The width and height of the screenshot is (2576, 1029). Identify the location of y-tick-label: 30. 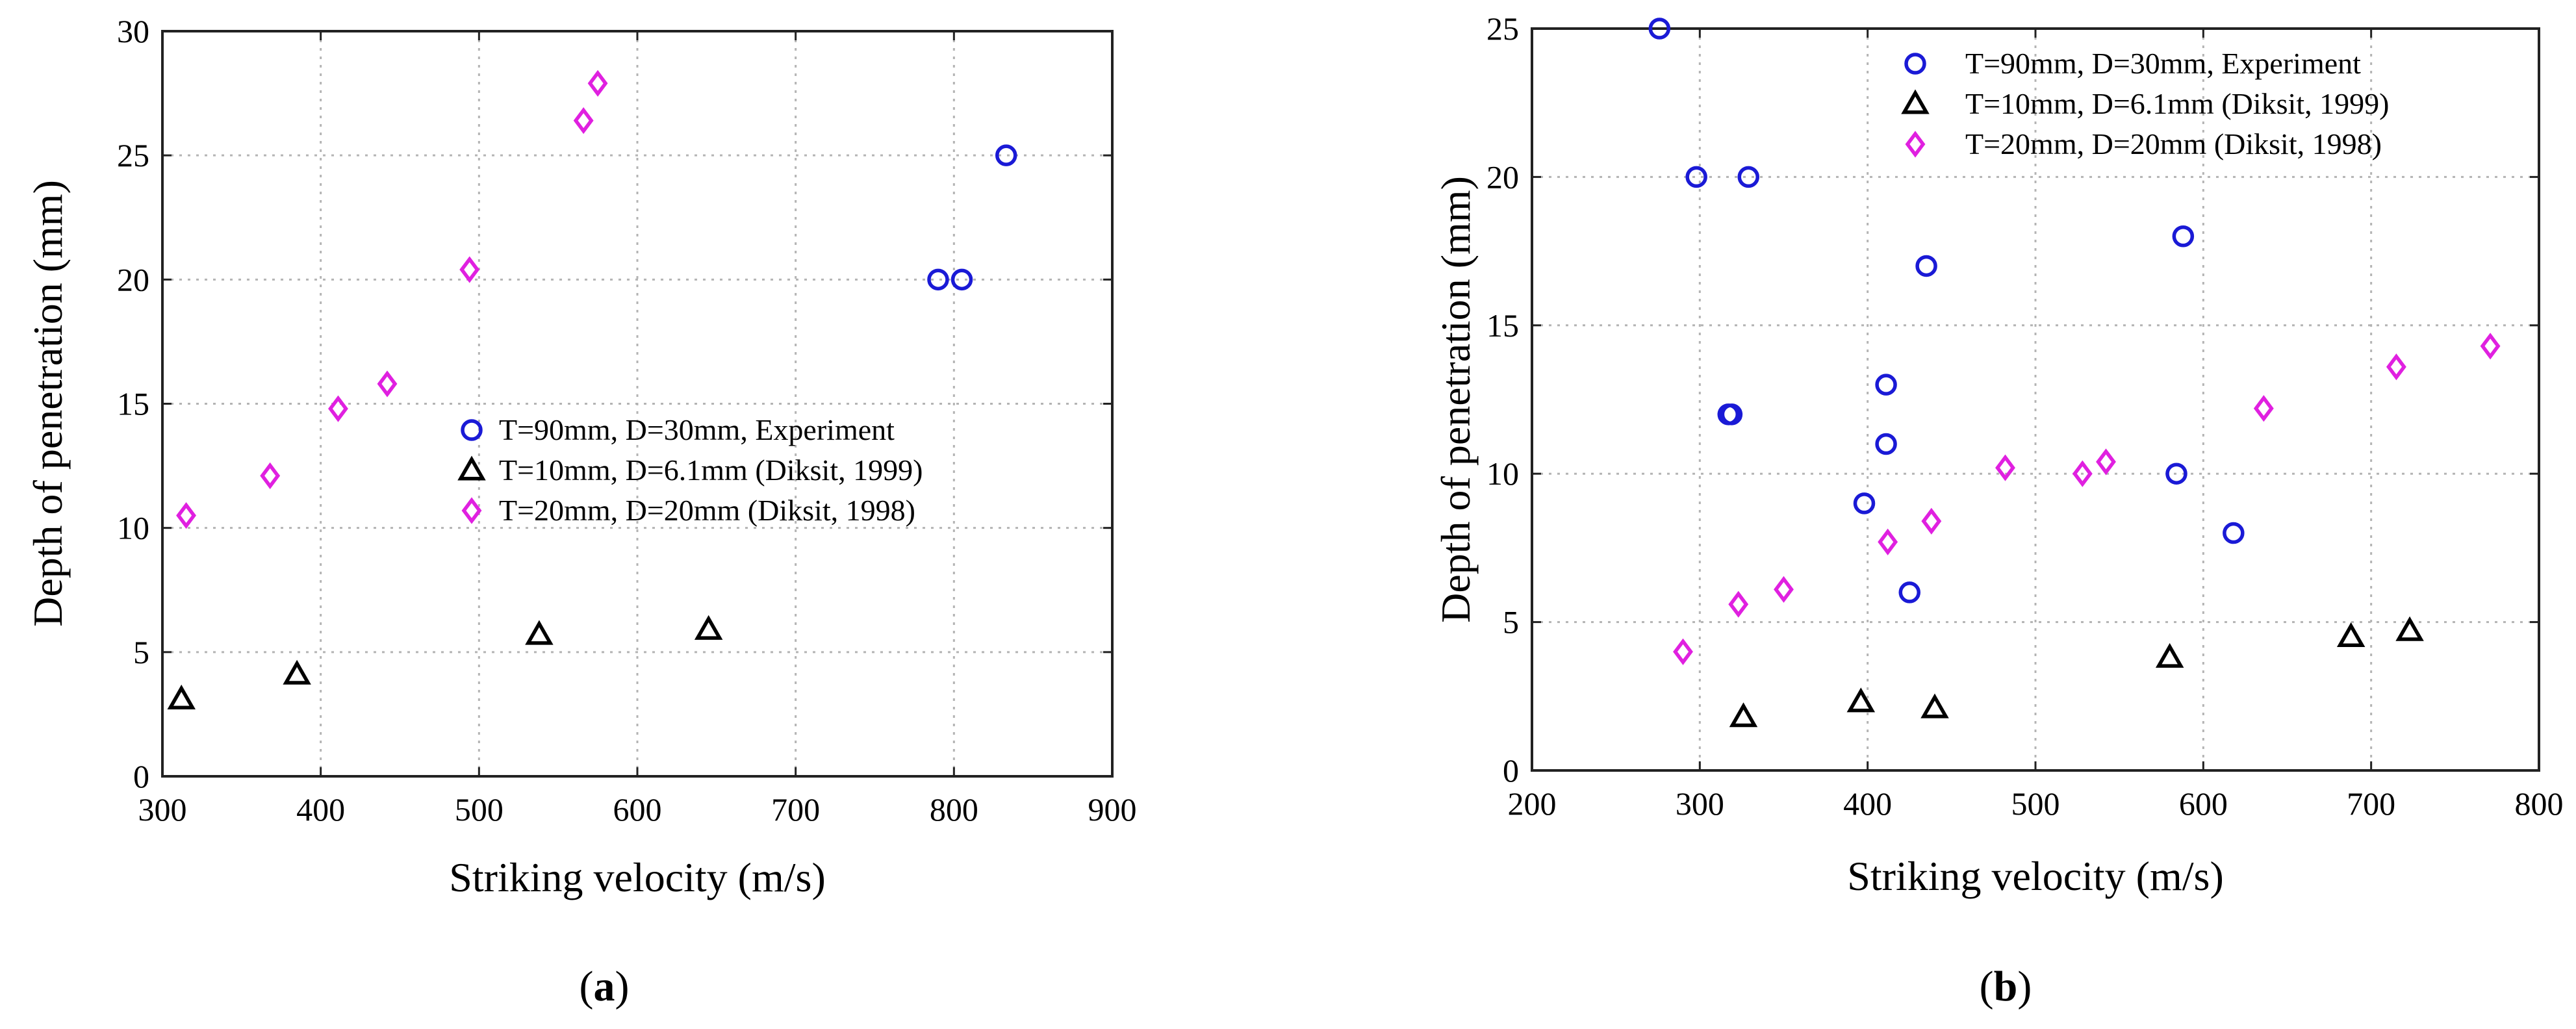
(133, 31).